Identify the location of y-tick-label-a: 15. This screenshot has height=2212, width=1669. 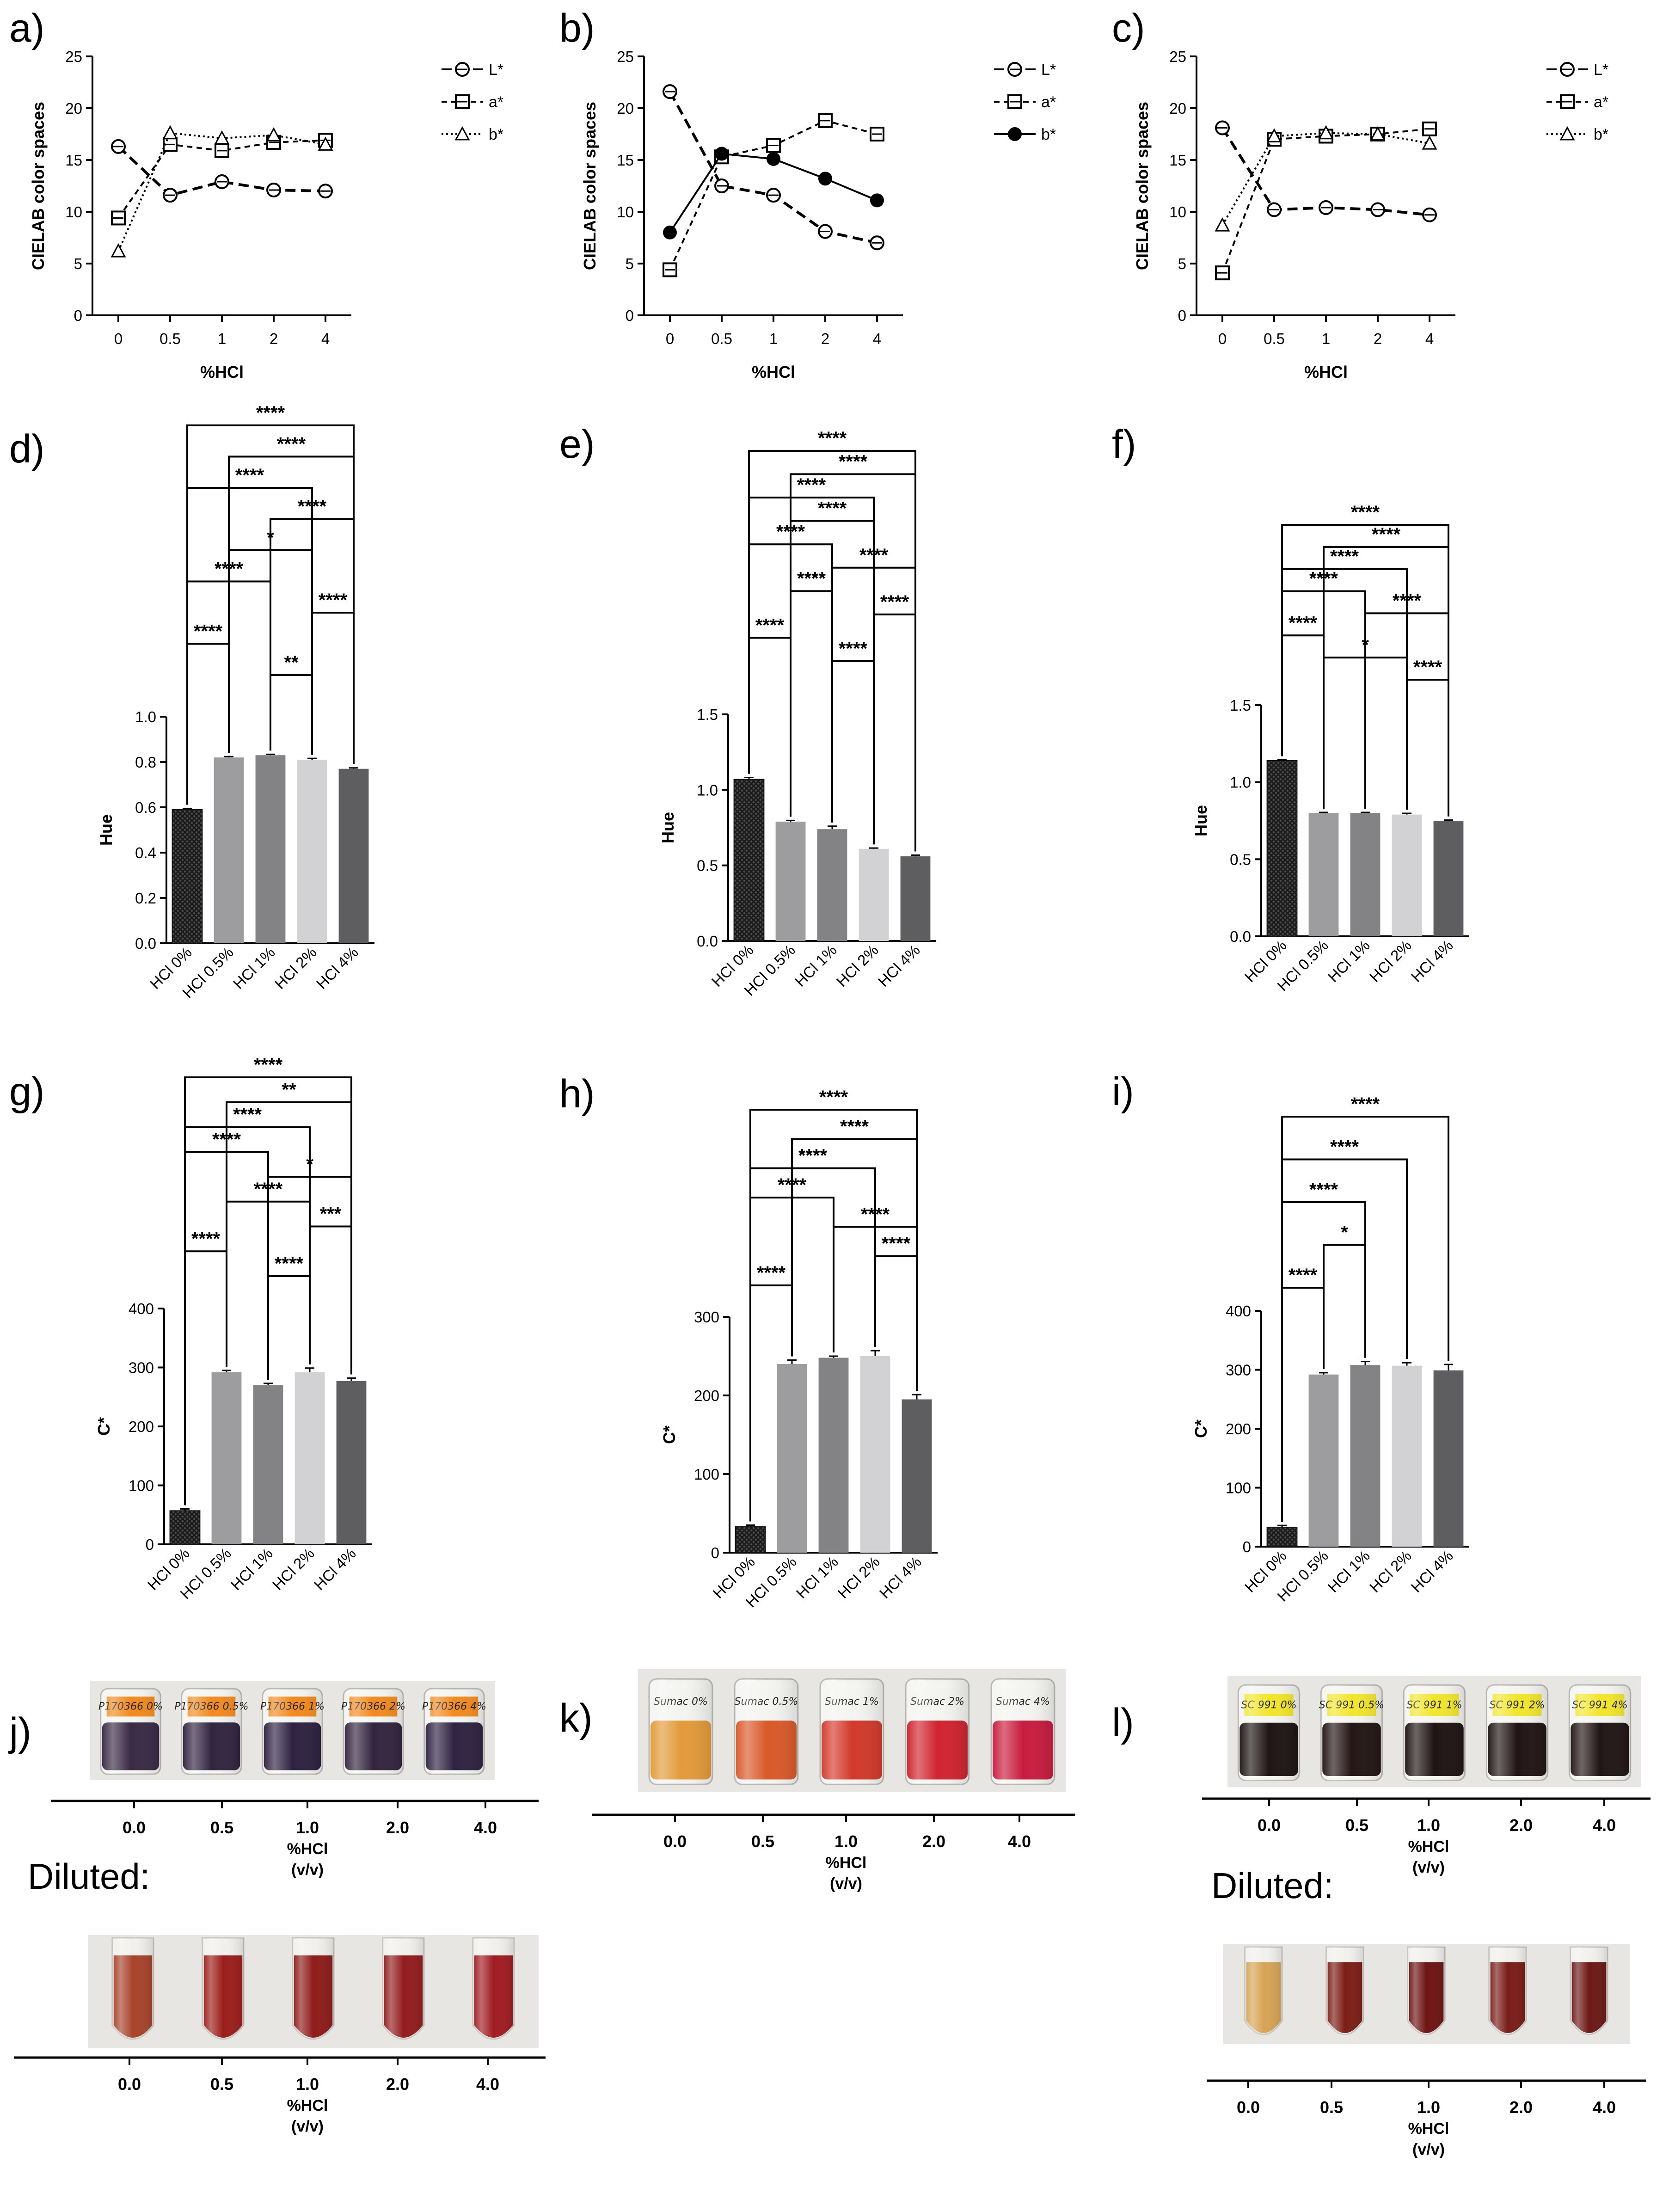
(73, 160).